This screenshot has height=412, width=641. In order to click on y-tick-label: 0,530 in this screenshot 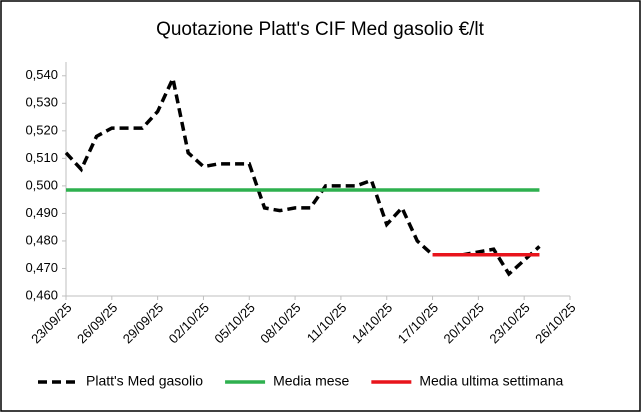, I will do `click(41, 102)`.